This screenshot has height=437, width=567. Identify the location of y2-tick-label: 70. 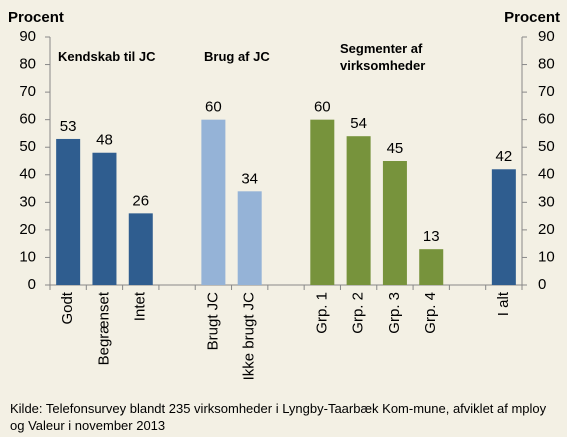
(546, 91).